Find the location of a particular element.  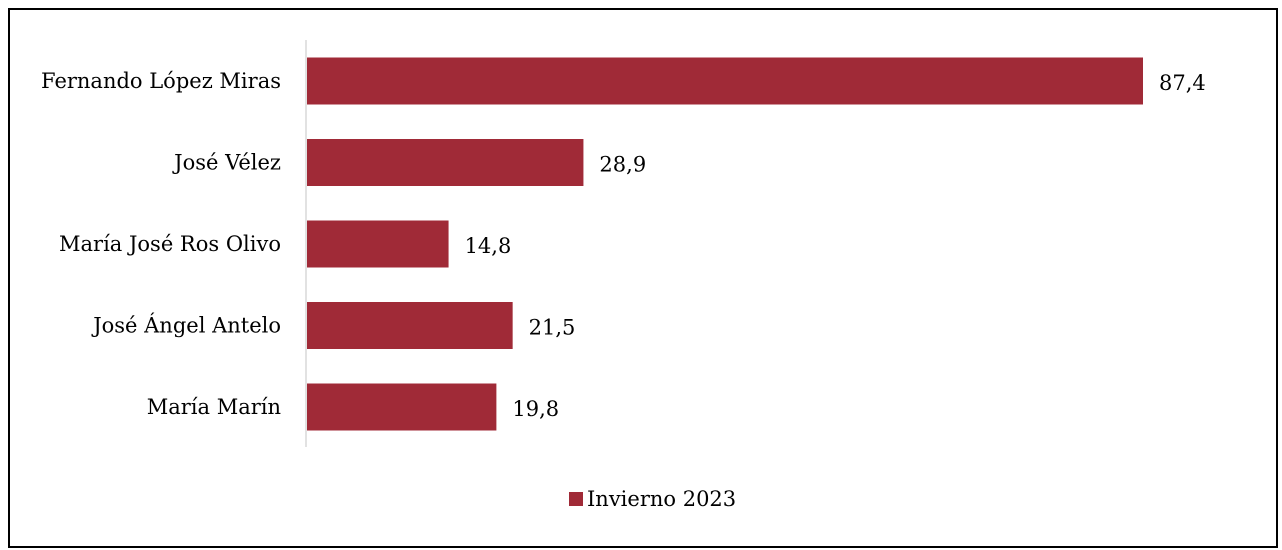

data-label-1: 28,9 is located at coordinates (622, 165).